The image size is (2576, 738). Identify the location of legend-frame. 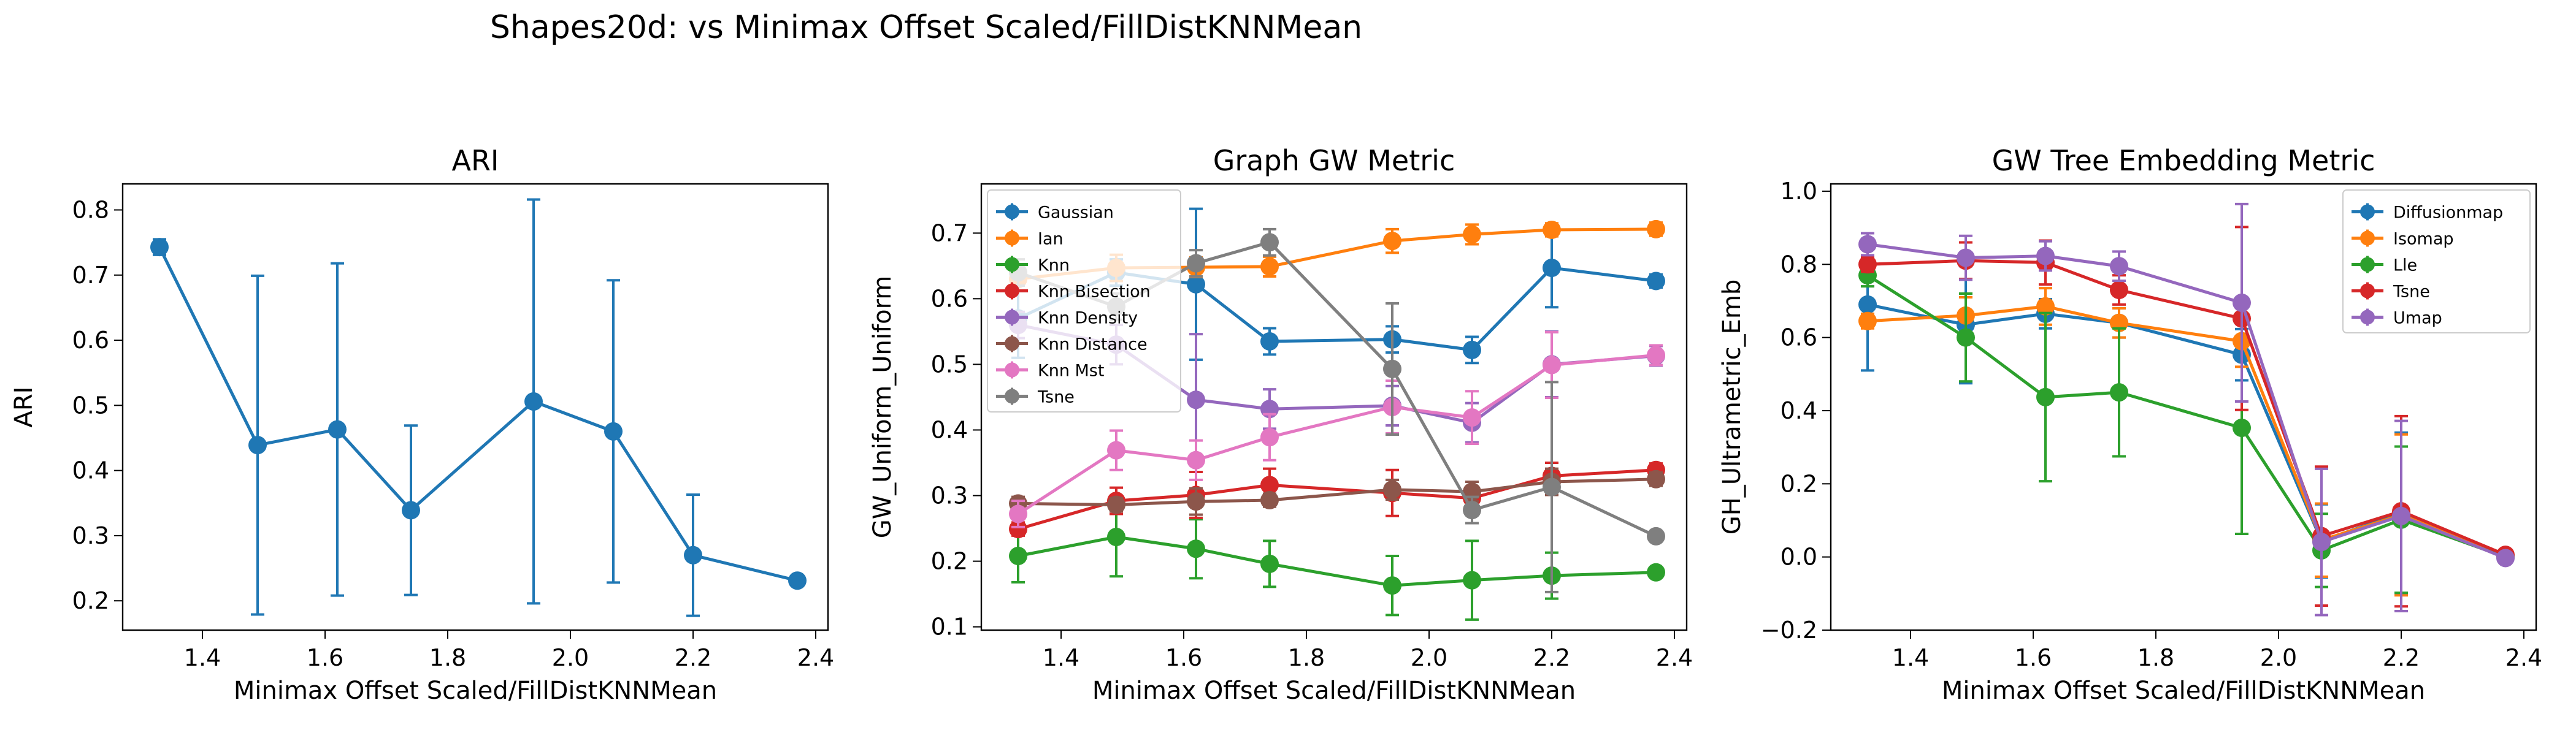
(1084, 301).